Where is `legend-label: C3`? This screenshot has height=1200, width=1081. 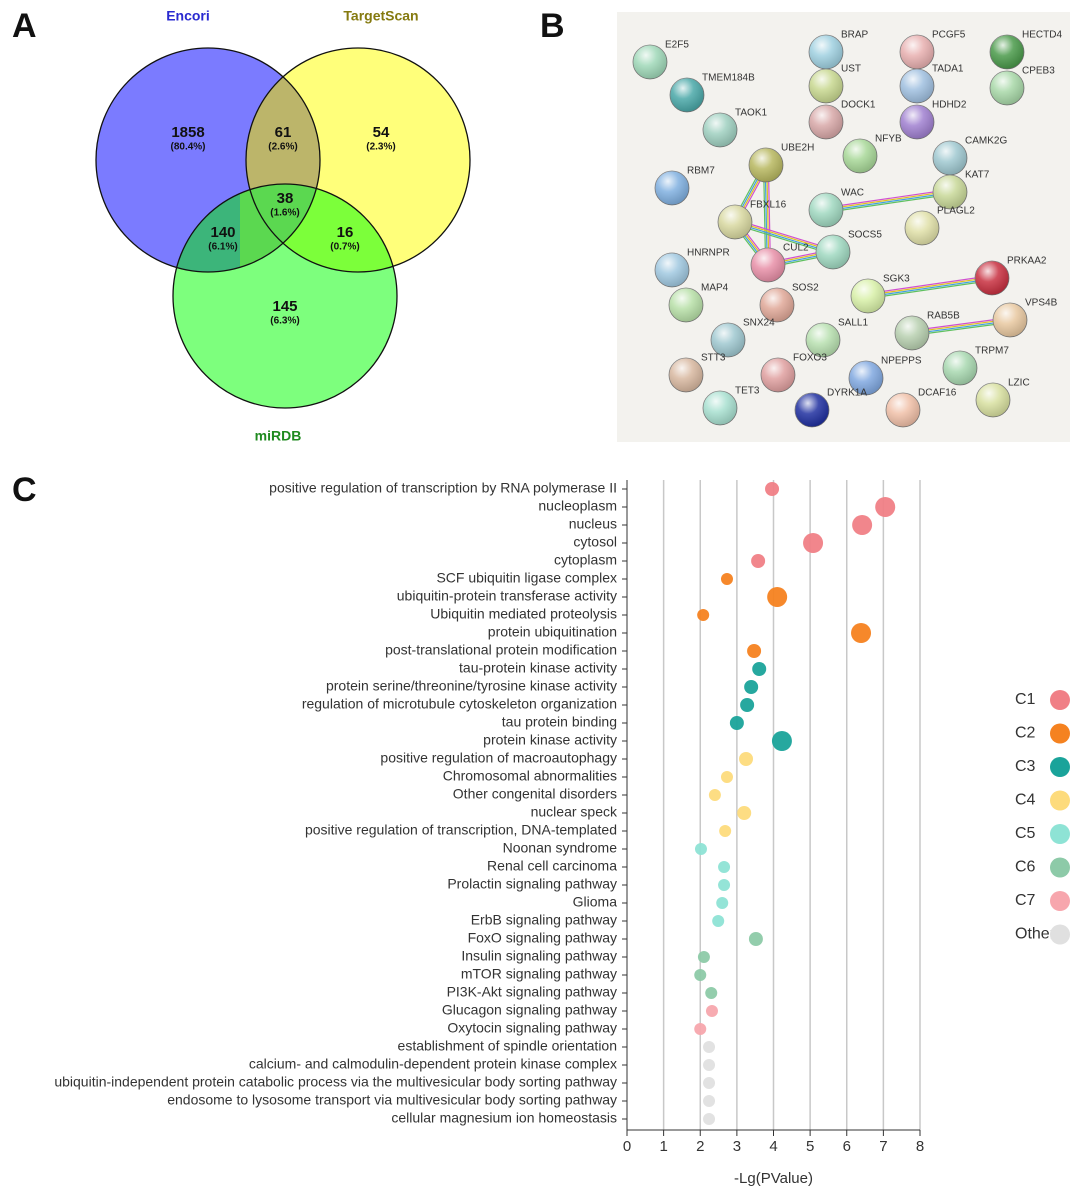
legend-label: C3 is located at coordinates (1025, 766).